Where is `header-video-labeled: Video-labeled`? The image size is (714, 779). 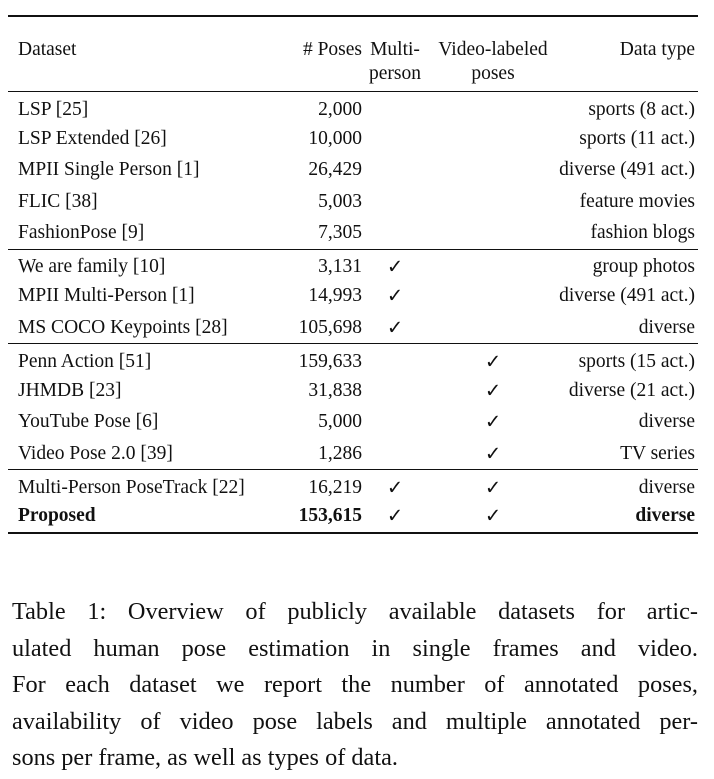
header-video-labeled: Video-labeled is located at coordinates (493, 49).